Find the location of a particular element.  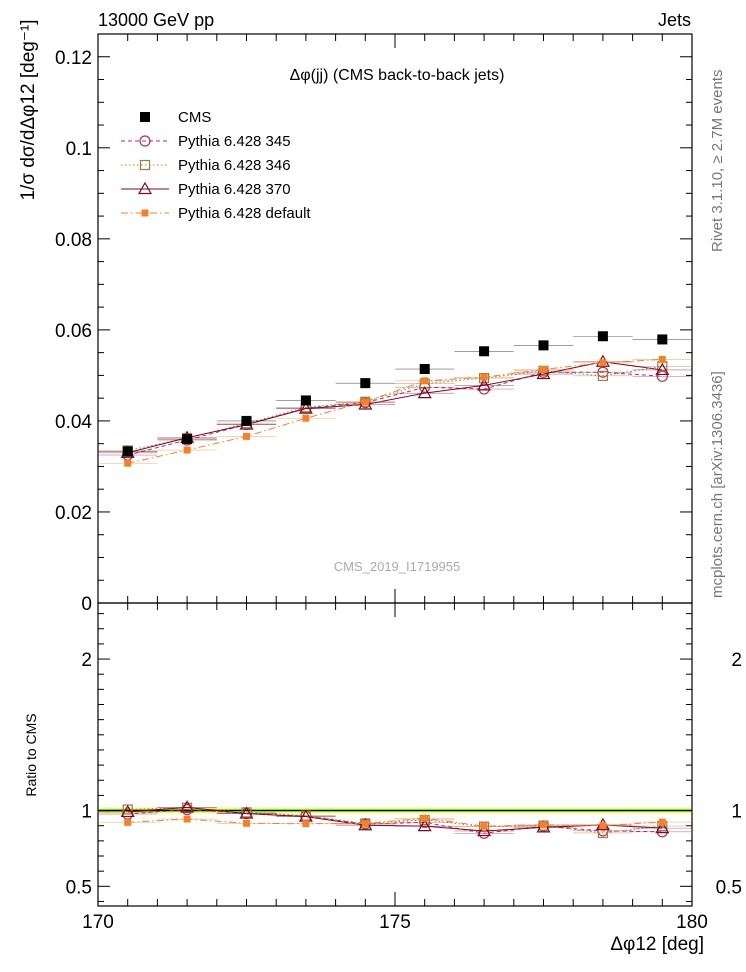

legend-label-cms: CMS is located at coordinates (194, 117).